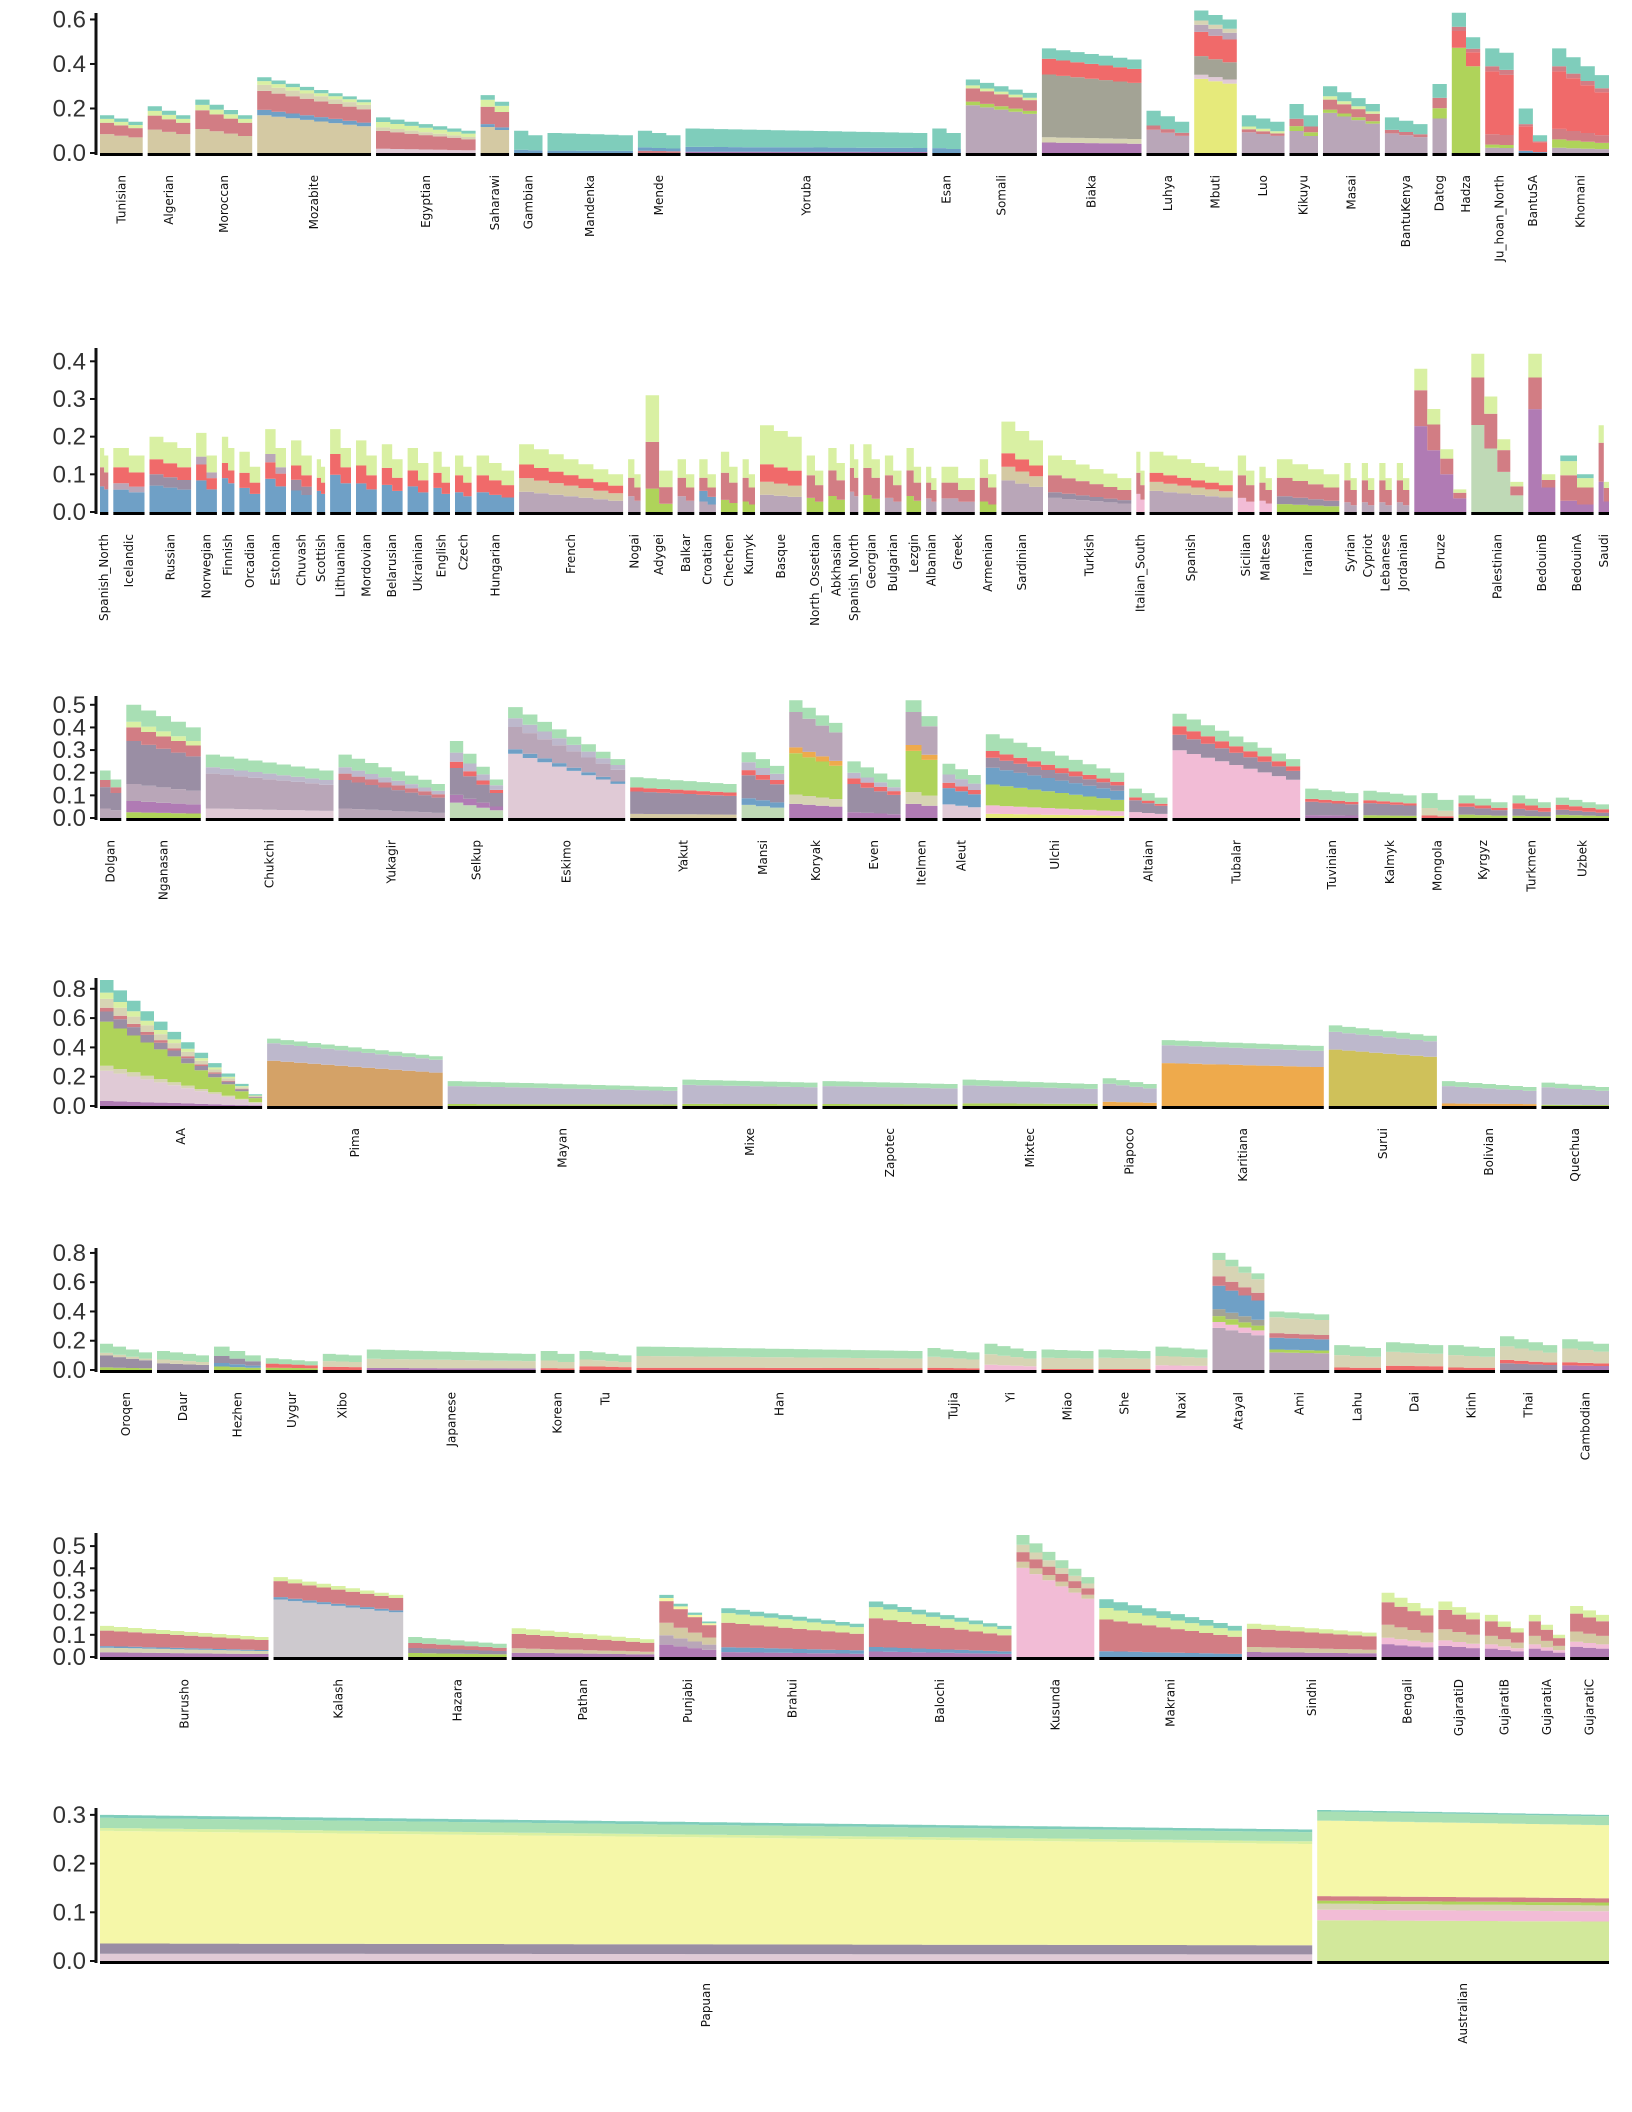 Image resolution: width=1632 pixels, height=2112 pixels. Describe the element at coordinates (1542, 562) in the screenshot. I see `population-label: BedouinB` at that location.